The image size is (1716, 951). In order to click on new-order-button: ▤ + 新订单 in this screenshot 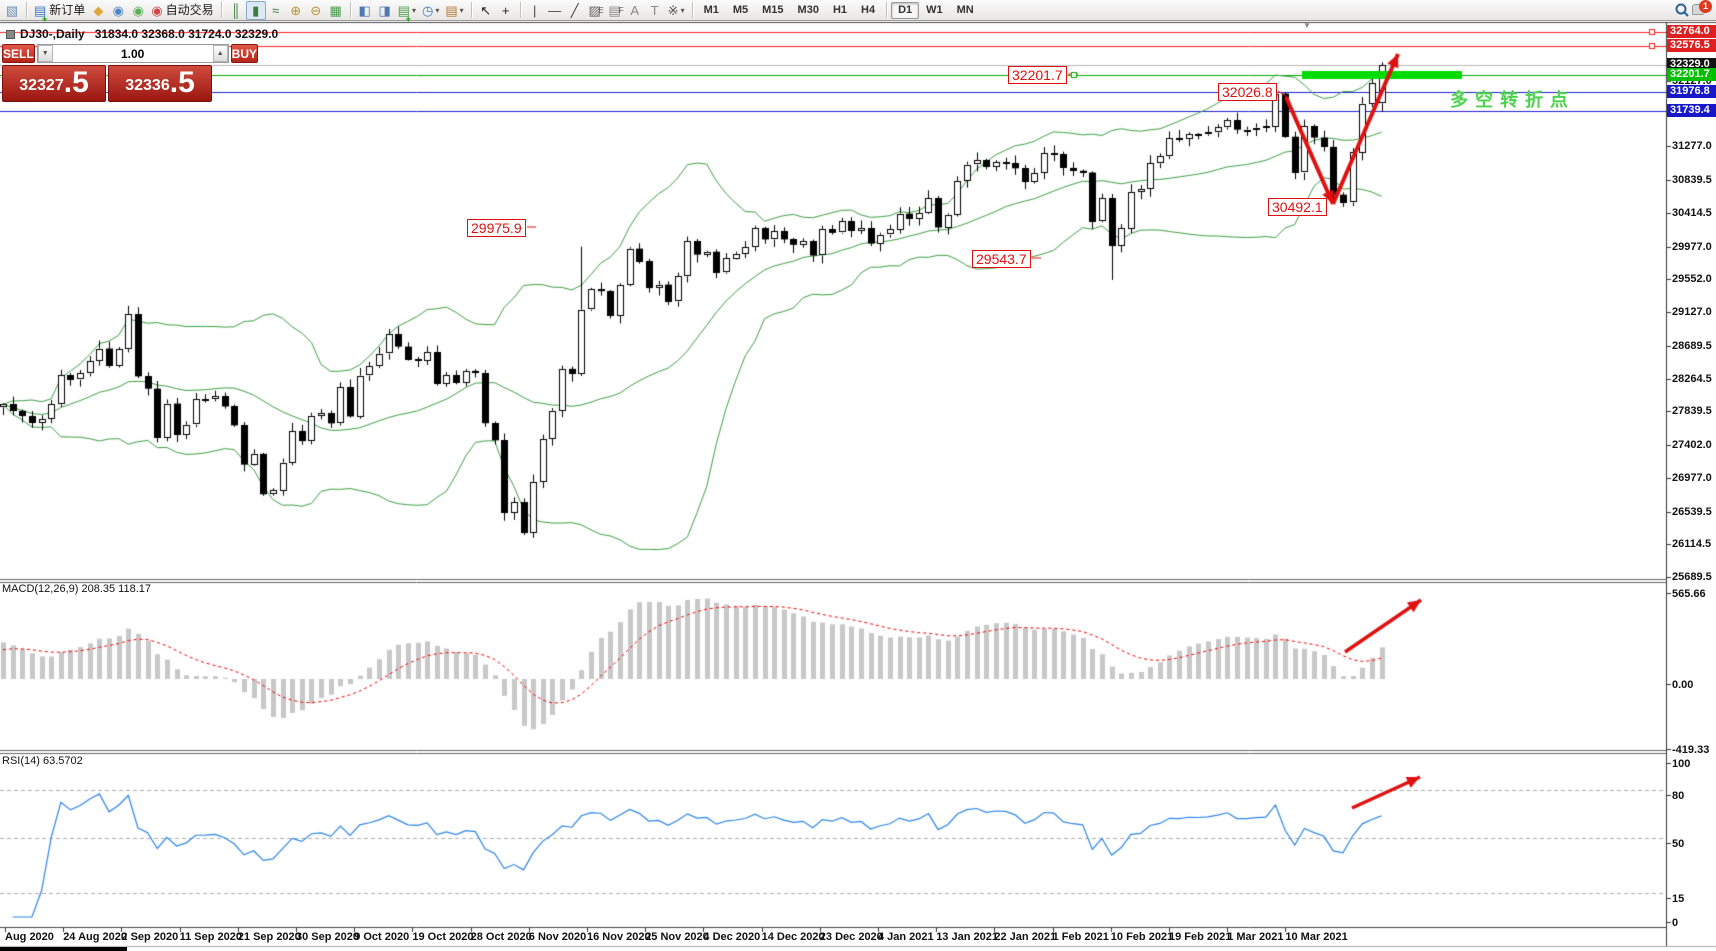, I will do `click(59, 12)`.